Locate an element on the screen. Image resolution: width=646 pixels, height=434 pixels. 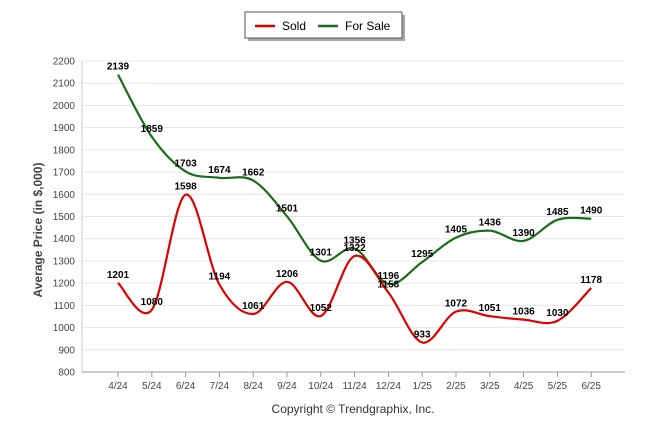
x-tick-label: 1/25 is located at coordinates (422, 386).